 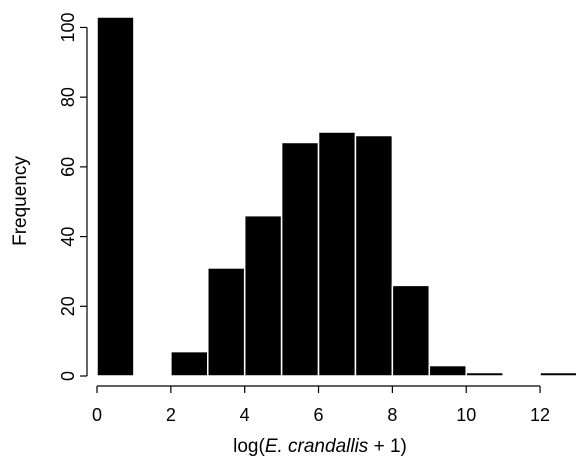 What do you see at coordinates (68, 167) in the screenshot?
I see `y-tick-label: 60` at bounding box center [68, 167].